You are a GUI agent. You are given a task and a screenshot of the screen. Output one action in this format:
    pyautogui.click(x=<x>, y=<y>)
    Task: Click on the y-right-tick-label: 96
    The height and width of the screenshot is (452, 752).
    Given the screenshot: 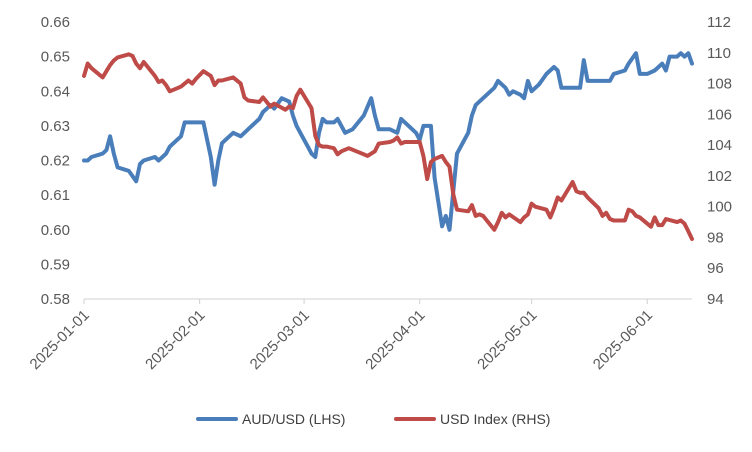 What is the action you would take?
    pyautogui.click(x=715, y=268)
    